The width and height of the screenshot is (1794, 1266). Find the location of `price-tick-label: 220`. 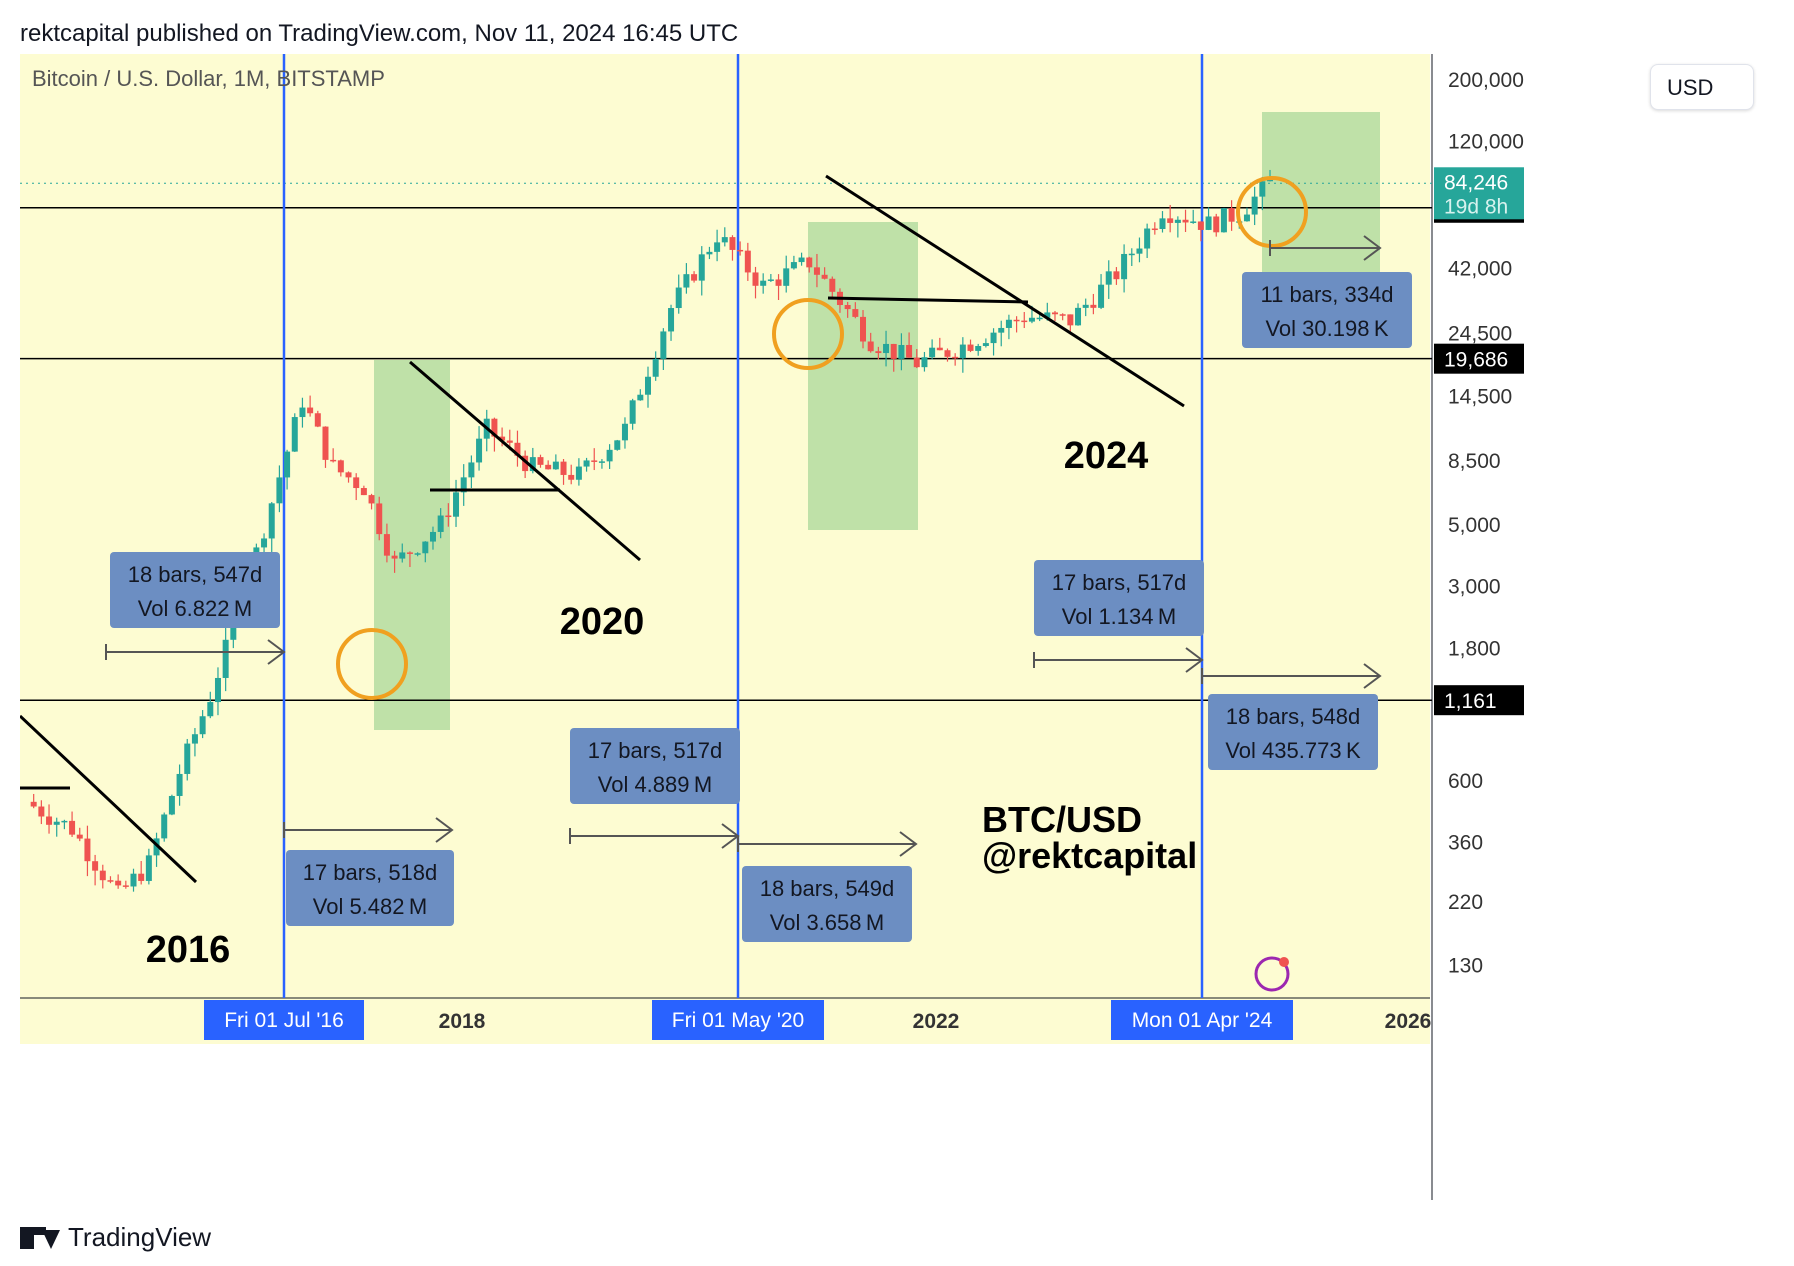

price-tick-label: 220 is located at coordinates (1465, 902).